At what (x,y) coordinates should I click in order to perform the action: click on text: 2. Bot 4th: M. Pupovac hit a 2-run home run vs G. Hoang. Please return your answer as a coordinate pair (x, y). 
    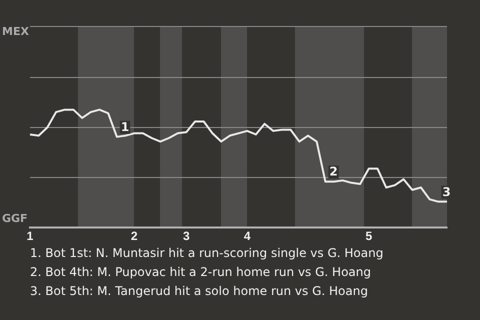
    Looking at the image, I should click on (201, 272).